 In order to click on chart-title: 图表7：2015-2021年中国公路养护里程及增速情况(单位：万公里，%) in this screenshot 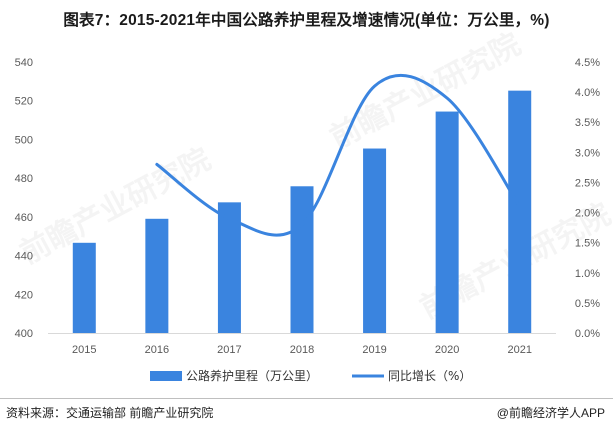, I will do `click(306, 20)`.